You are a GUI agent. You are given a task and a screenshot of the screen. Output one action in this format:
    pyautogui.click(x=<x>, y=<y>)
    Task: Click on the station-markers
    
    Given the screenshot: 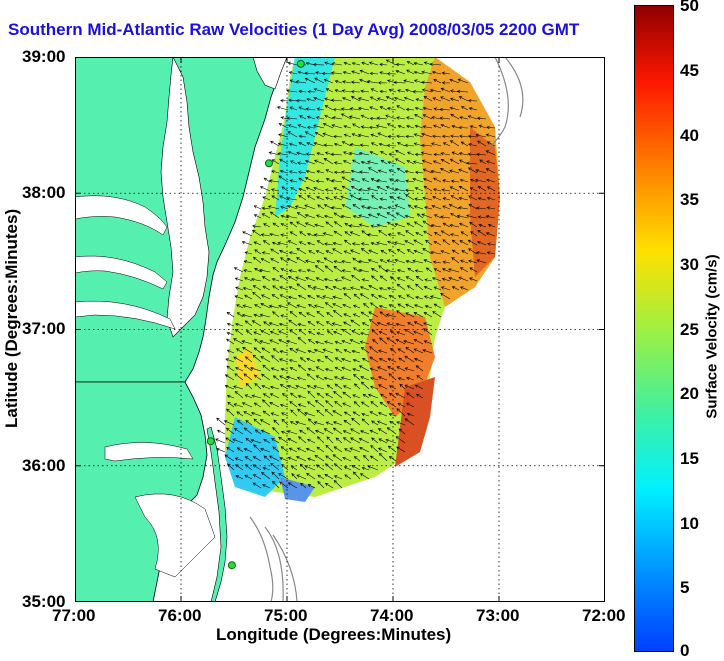 What is the action you would take?
    pyautogui.click(x=255, y=314)
    